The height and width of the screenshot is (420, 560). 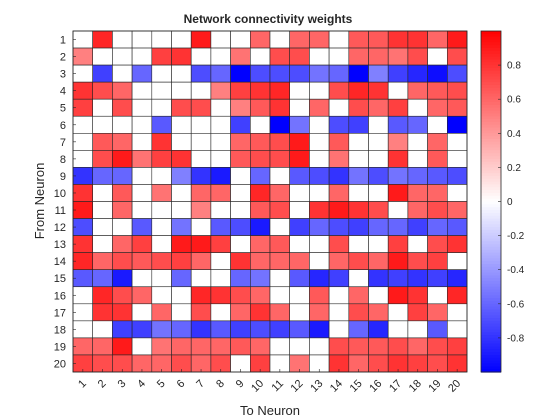 What do you see at coordinates (63, 126) in the screenshot?
I see `y-tick-label: 6` at bounding box center [63, 126].